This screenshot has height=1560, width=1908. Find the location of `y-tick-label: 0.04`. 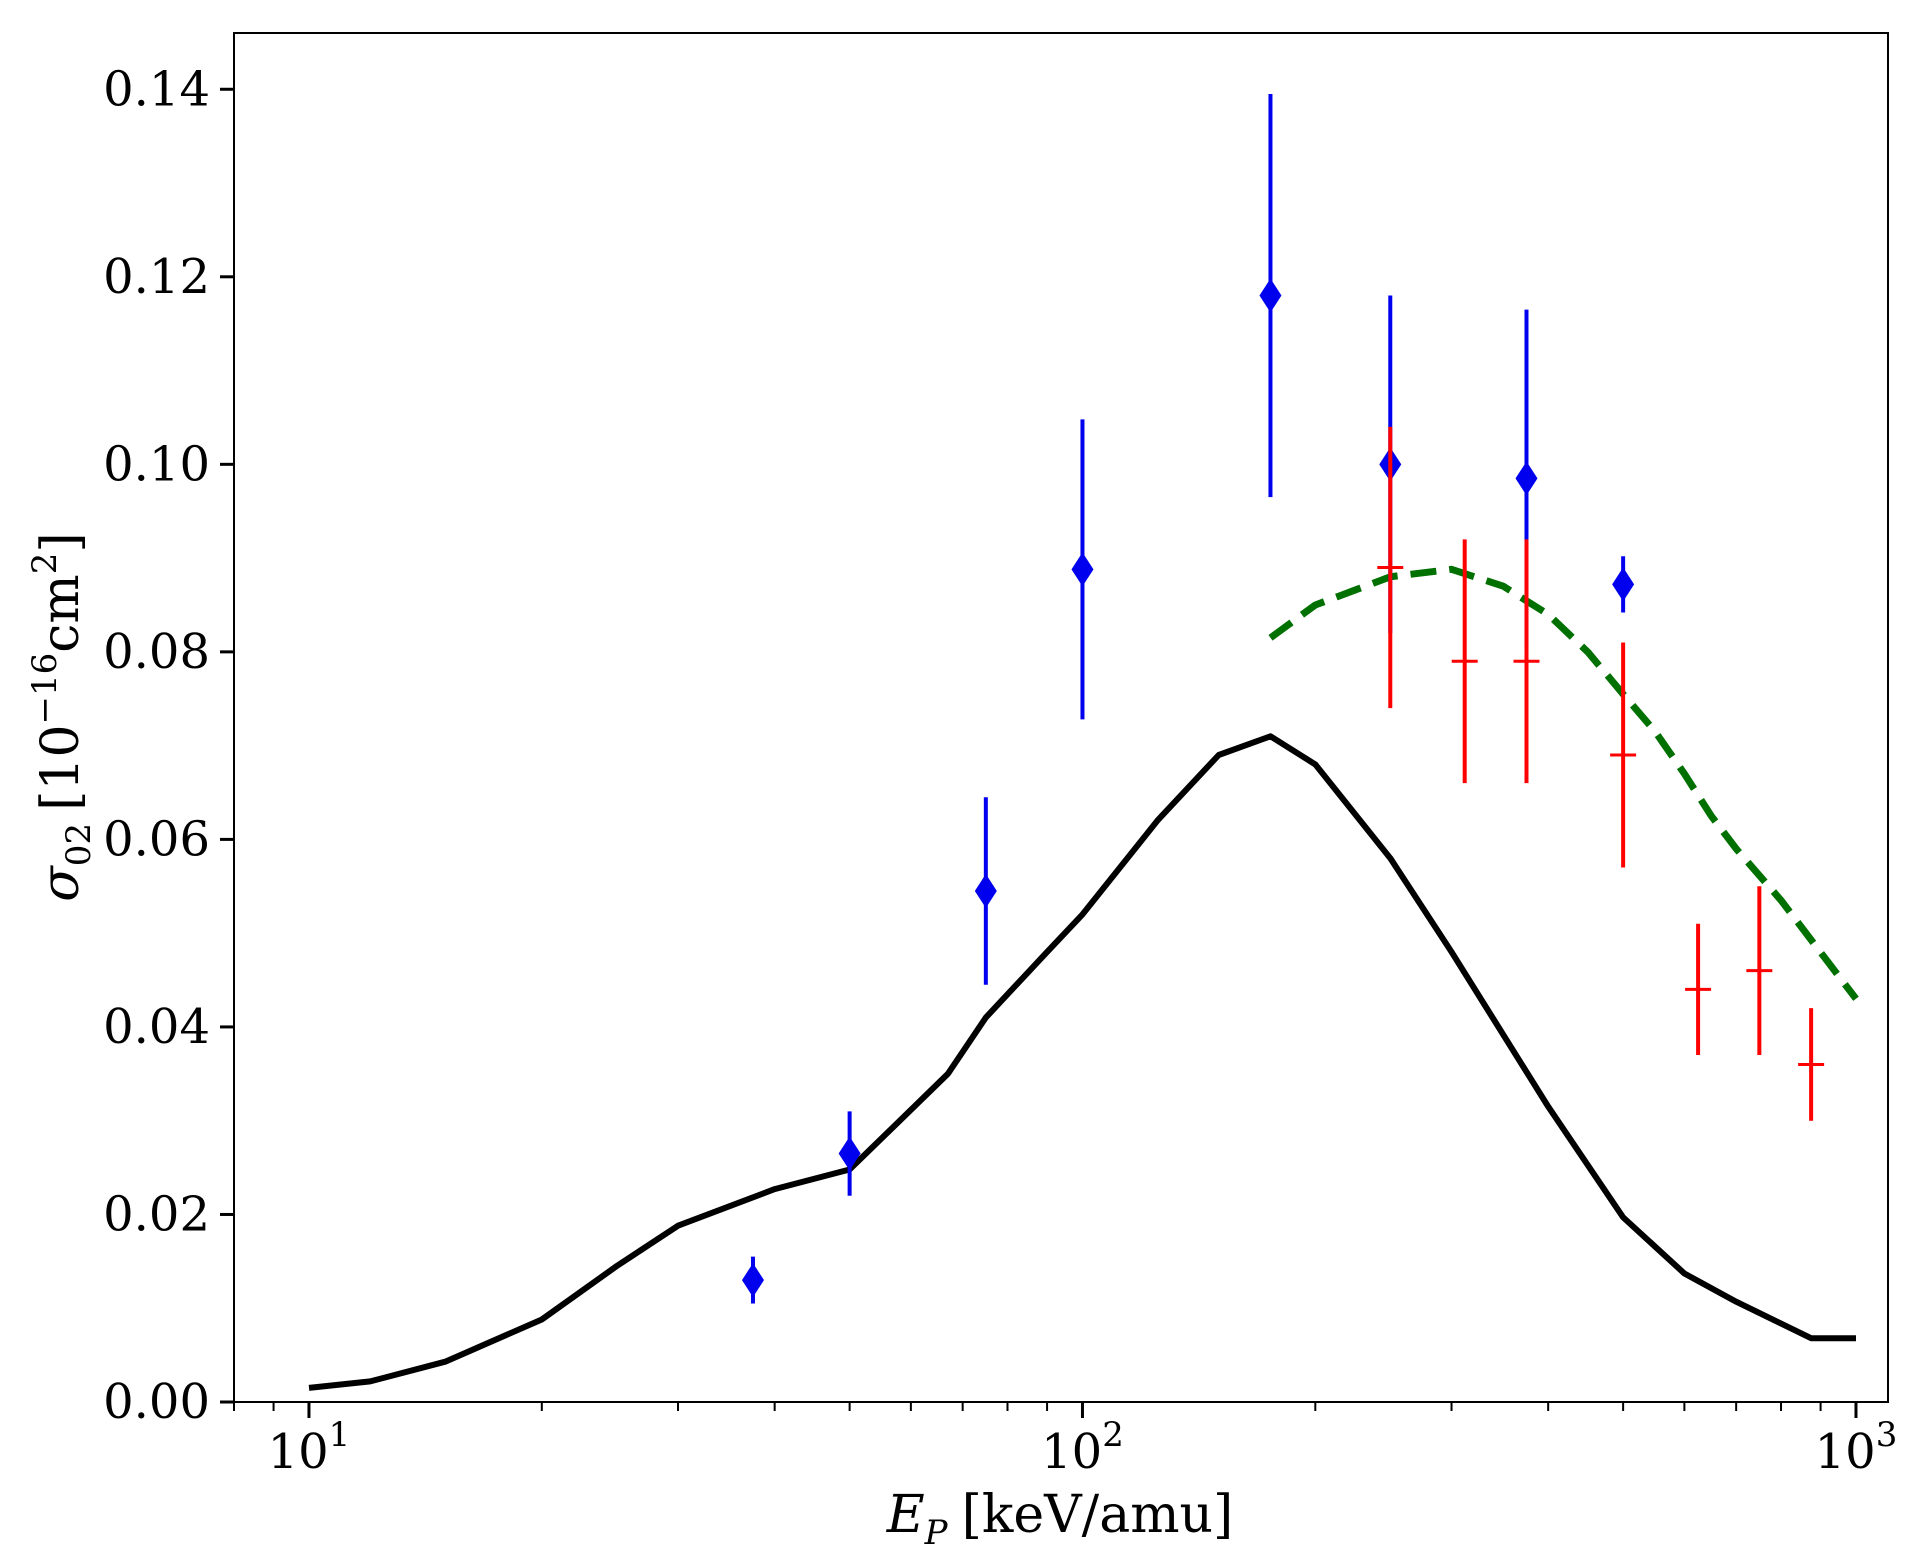

y-tick-label: 0.04 is located at coordinates (156, 1027).